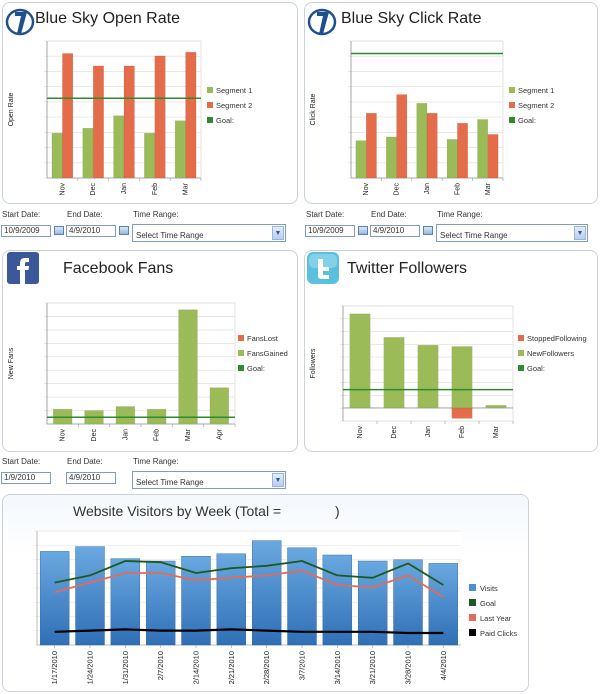 This screenshot has height=694, width=600. Describe the element at coordinates (231, 667) in the screenshot. I see `x-tick-label-2-21-2010: 2/21/2010` at that location.